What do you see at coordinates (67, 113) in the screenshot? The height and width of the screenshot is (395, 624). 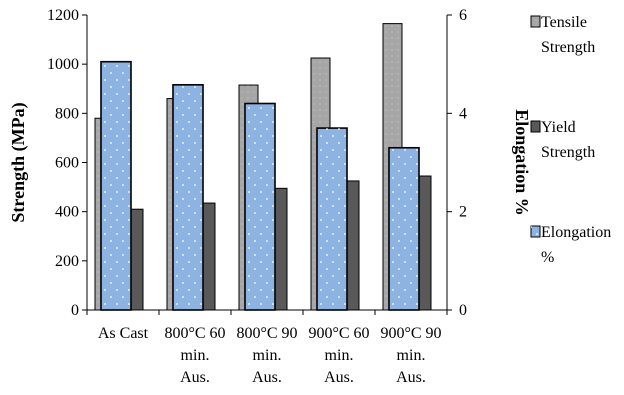 I see `y-tick-label: 800` at bounding box center [67, 113].